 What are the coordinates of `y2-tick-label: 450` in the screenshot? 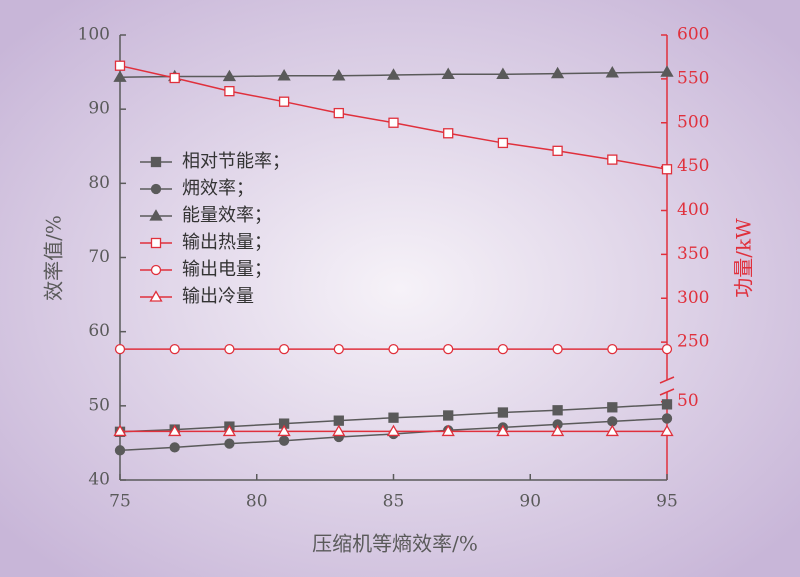 It's located at (693, 166).